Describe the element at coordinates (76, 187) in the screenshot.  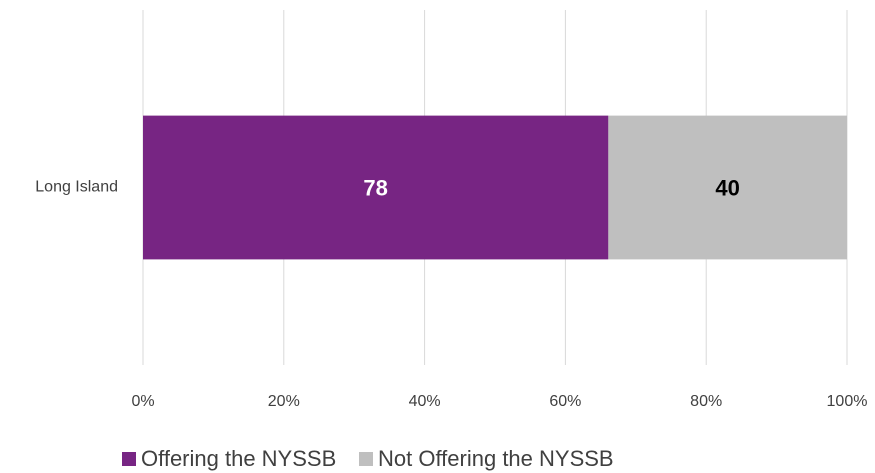
I see `y-tick-label: Long Island` at that location.